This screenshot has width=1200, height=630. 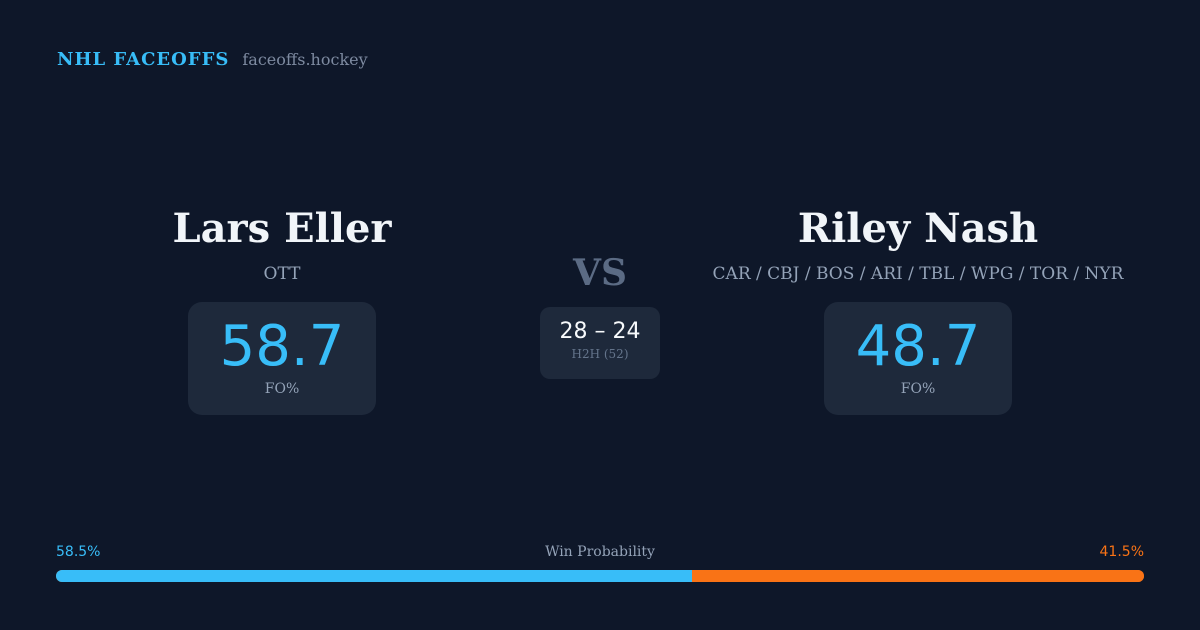 I want to click on left-probability-fill, so click(x=374, y=576).